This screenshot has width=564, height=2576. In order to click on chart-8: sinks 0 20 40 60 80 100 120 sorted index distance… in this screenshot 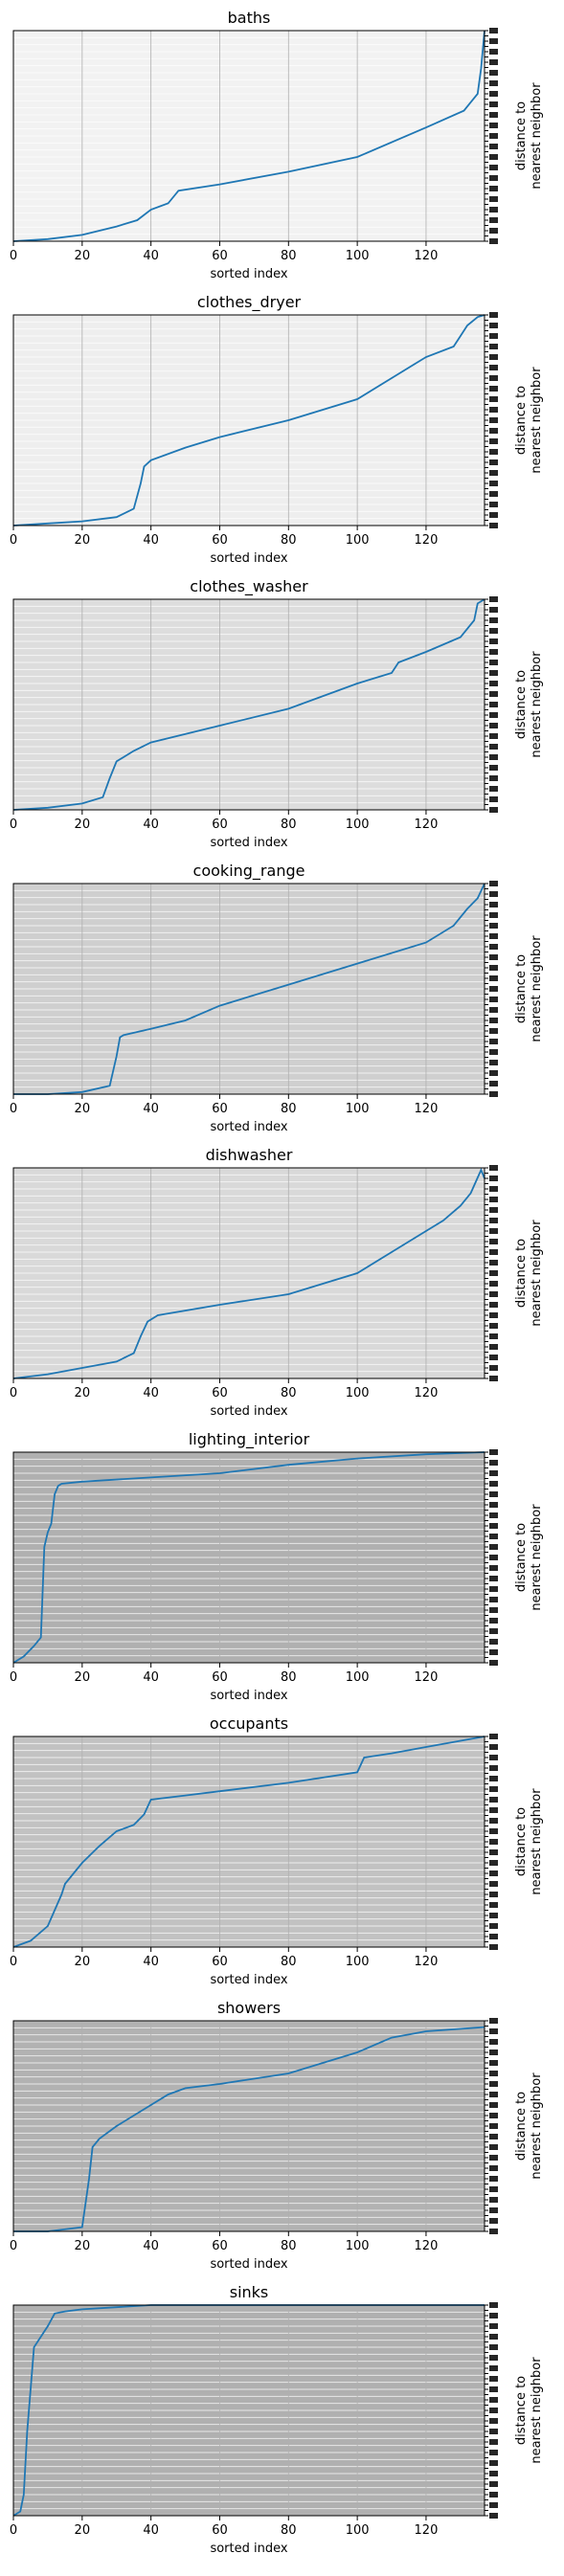, I will do `click(277, 2420)`.